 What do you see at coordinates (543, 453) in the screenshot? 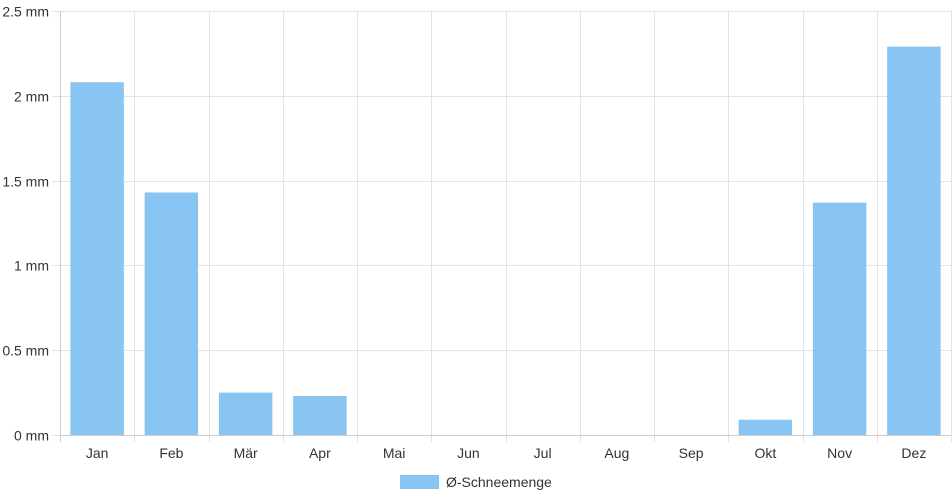
I see `x-tick-label: Jul` at bounding box center [543, 453].